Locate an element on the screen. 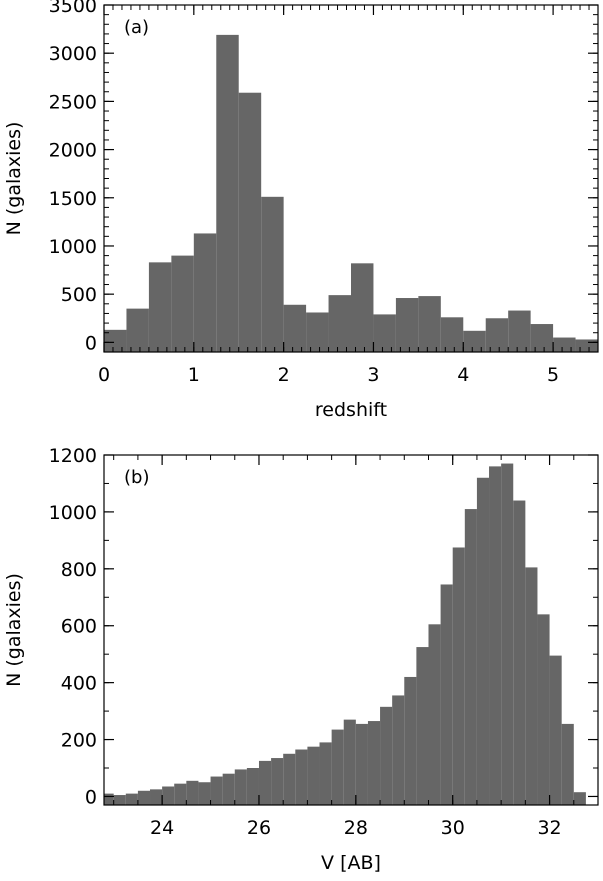 This screenshot has height=881, width=603. panel-a-x-tick-label: 0 is located at coordinates (104, 375).